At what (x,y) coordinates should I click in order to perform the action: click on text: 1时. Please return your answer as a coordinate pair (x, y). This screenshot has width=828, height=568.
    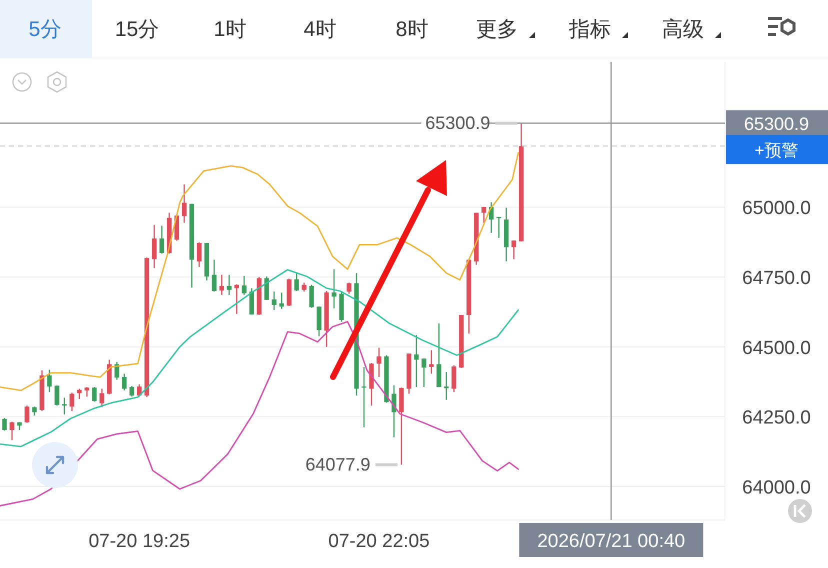
    Looking at the image, I should click on (230, 29).